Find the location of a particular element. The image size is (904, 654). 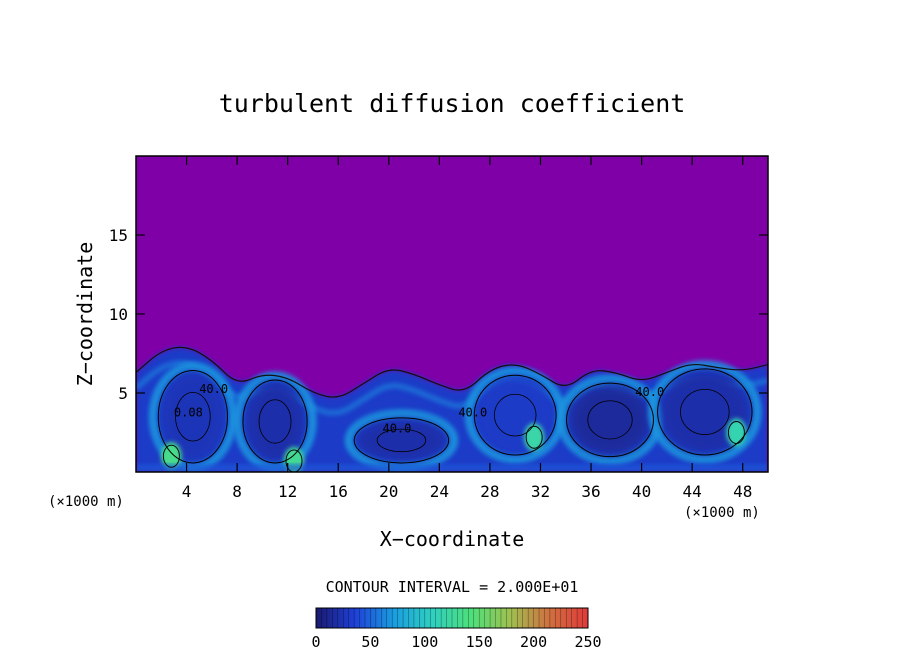

colorbar-tick-label: 100 is located at coordinates (424, 642).